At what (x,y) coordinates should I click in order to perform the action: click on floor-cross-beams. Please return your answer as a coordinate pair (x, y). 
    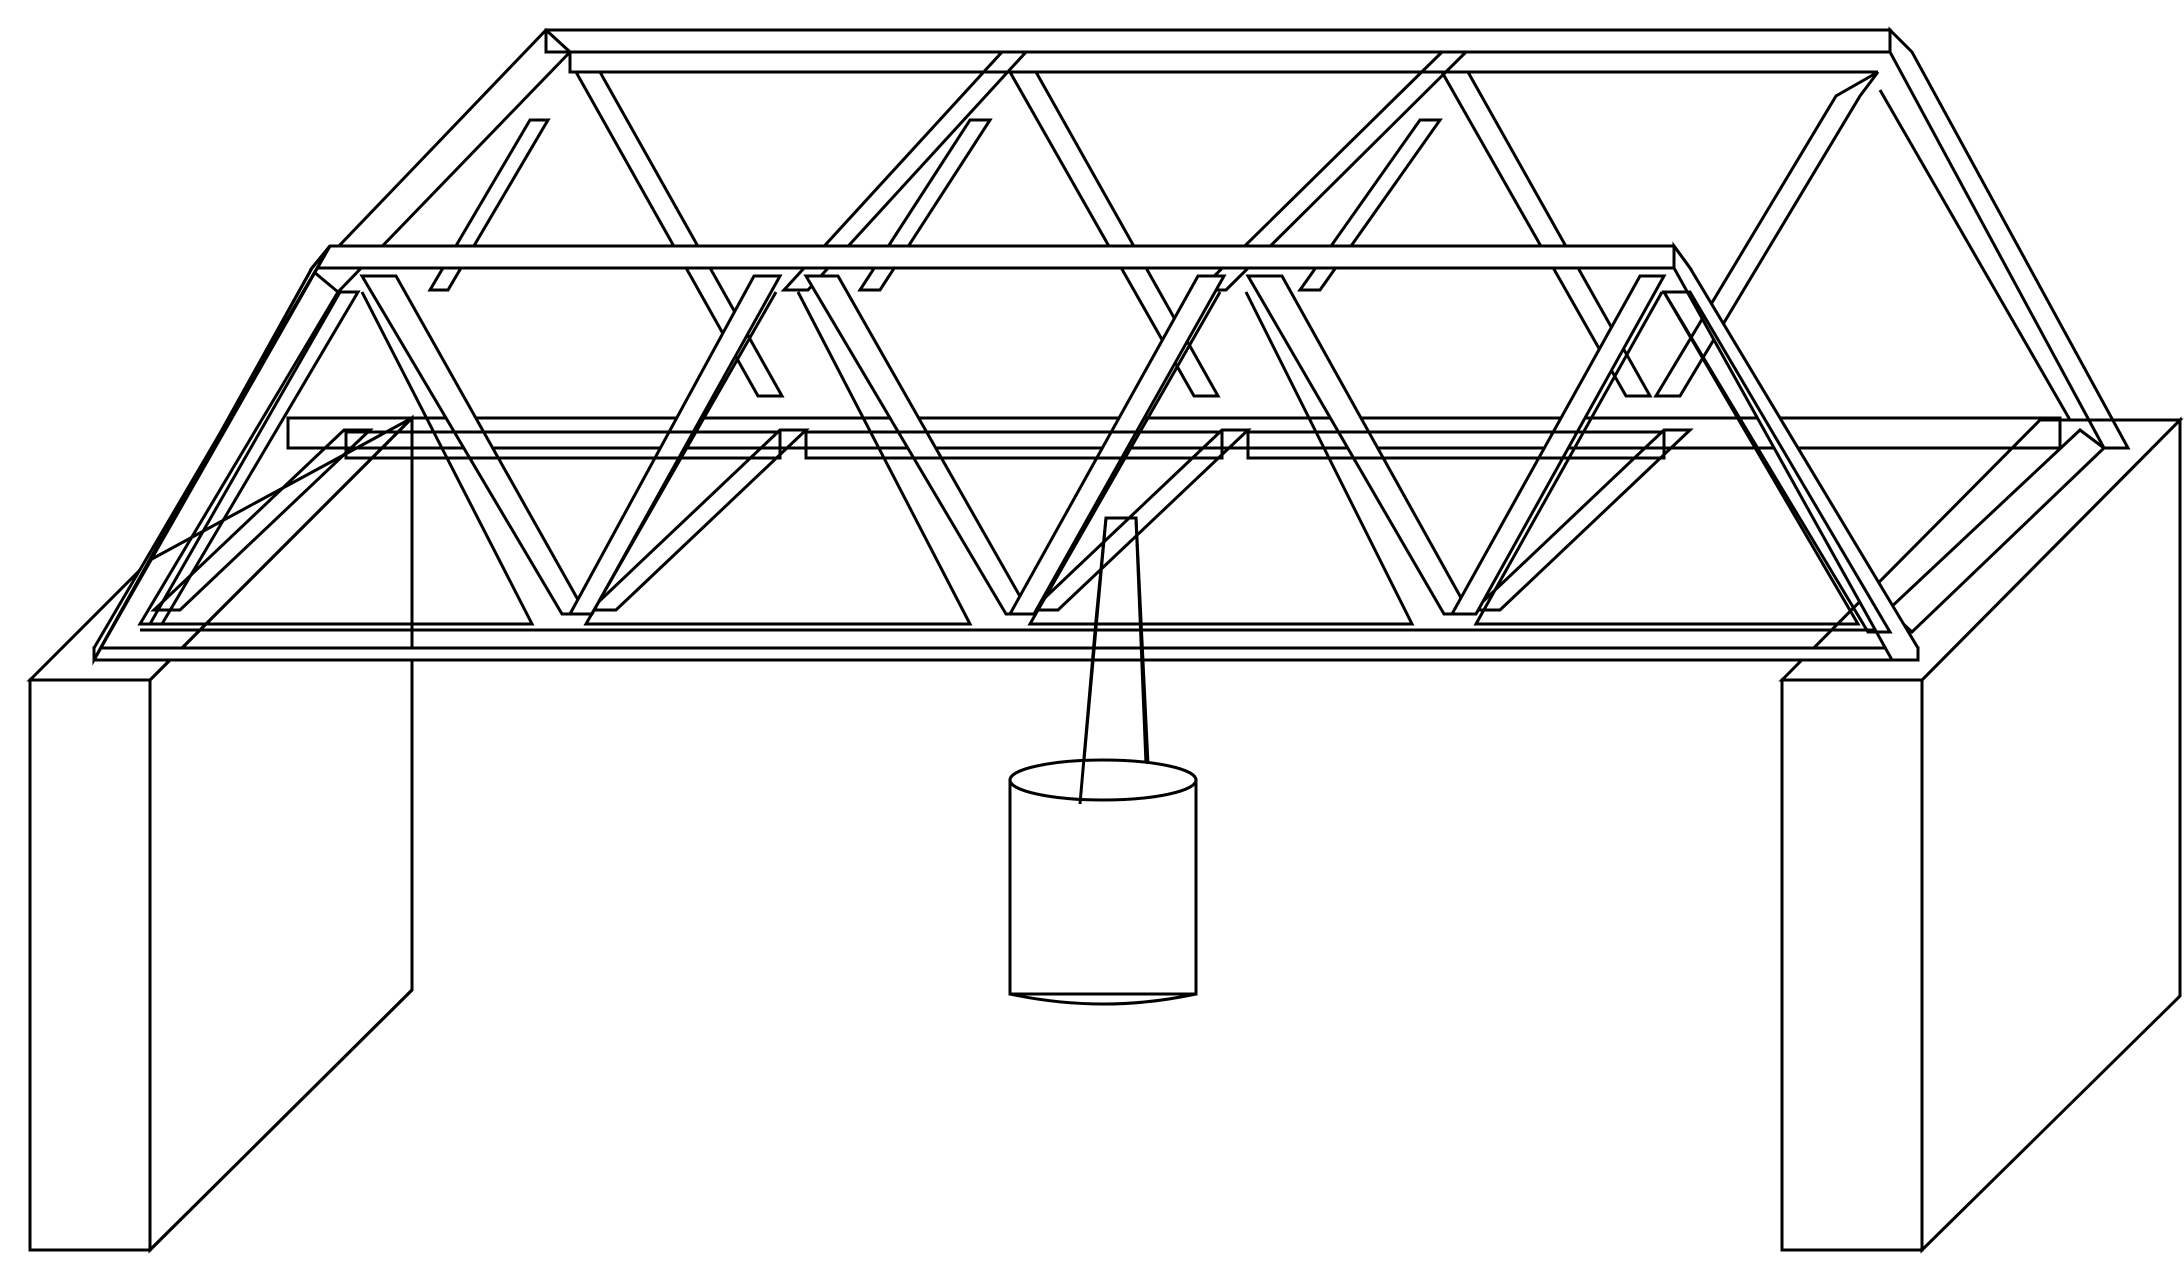
    Looking at the image, I should click on (1128, 531).